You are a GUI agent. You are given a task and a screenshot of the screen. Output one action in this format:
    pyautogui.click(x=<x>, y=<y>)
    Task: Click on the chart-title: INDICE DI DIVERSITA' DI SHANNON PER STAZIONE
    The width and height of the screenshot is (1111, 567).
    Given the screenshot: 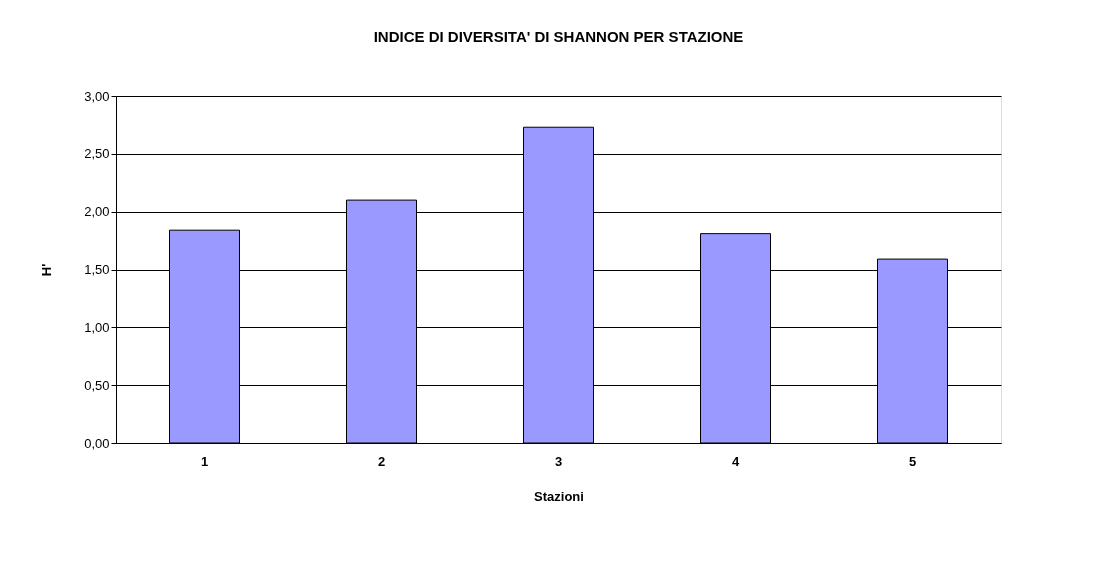 What is the action you would take?
    pyautogui.click(x=558, y=36)
    